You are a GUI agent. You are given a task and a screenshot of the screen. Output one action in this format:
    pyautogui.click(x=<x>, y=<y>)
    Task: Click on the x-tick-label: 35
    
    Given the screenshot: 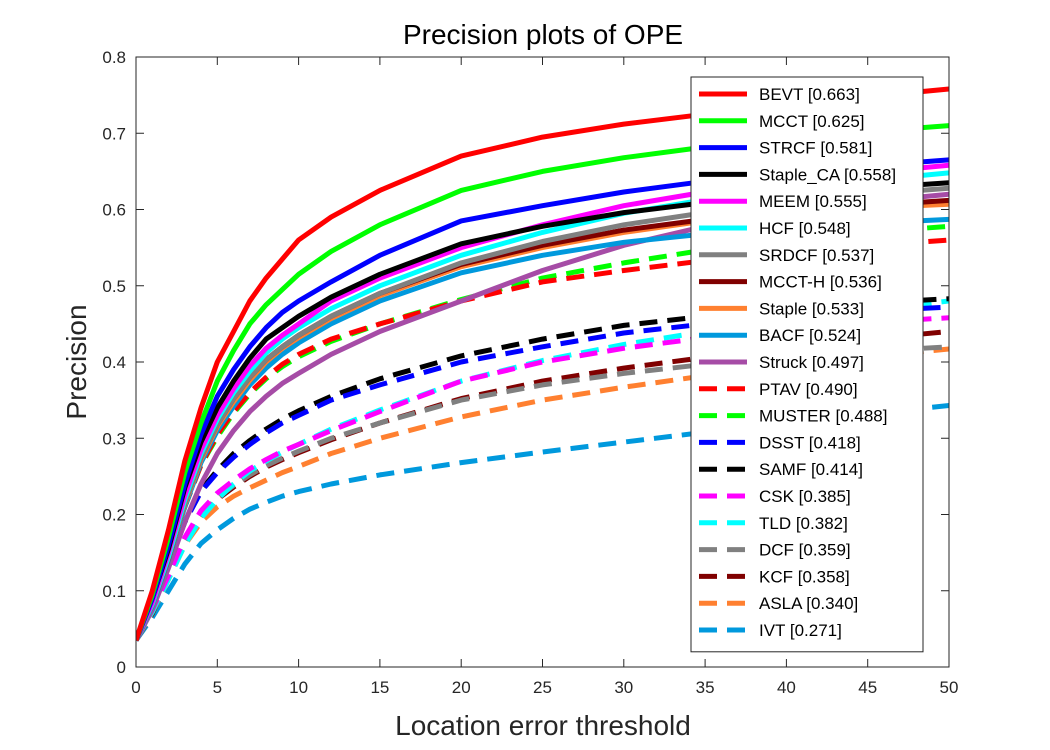 What is the action you would take?
    pyautogui.click(x=705, y=687)
    